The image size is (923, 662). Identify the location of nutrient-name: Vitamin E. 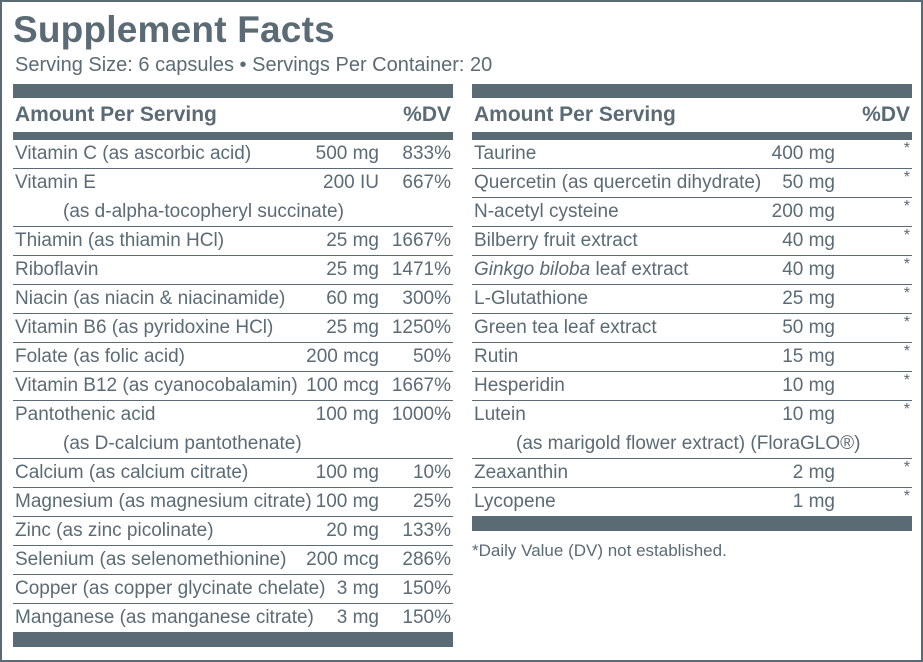
(55, 182).